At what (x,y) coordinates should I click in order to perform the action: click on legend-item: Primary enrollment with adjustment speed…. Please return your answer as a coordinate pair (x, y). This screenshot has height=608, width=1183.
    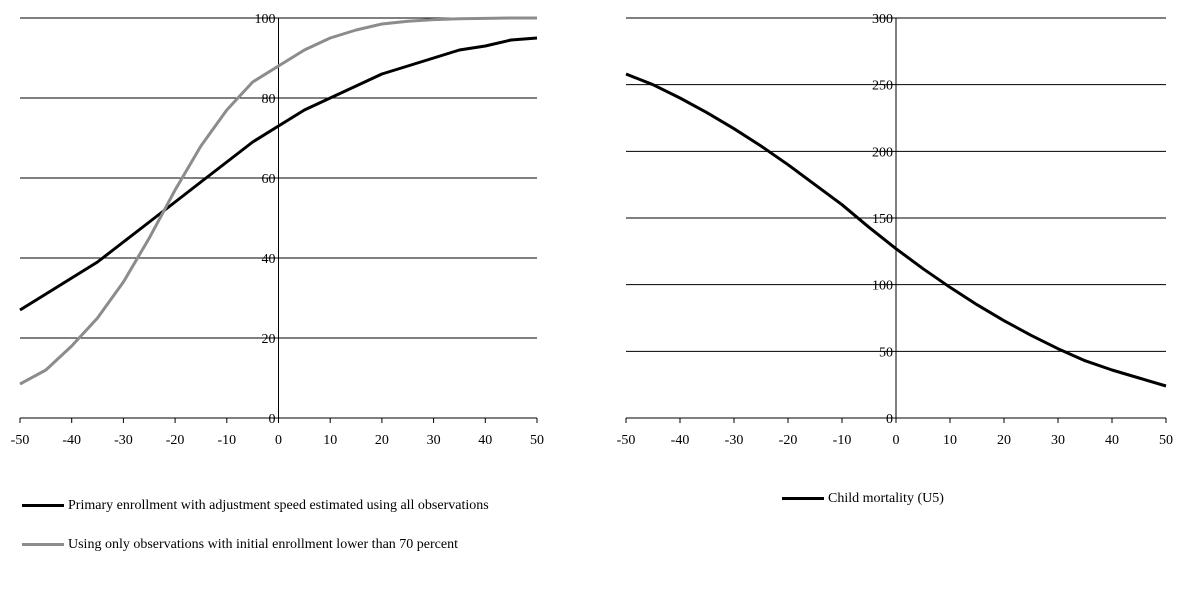
    Looking at the image, I should click on (280, 505).